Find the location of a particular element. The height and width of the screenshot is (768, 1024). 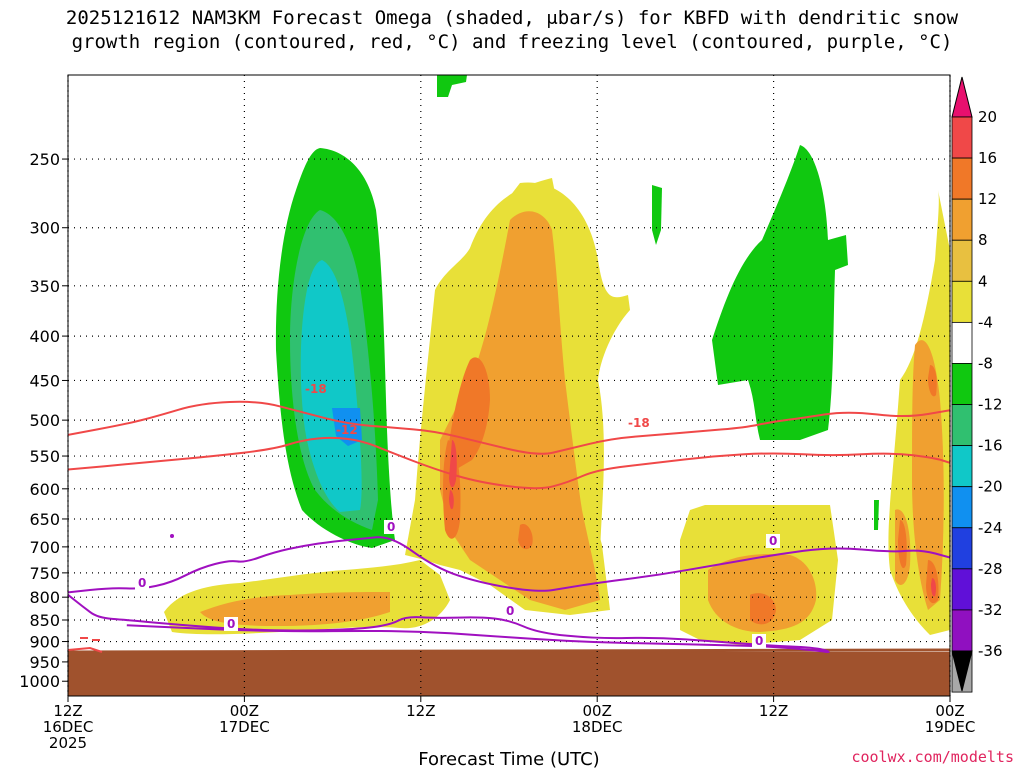

y-tick-label: 300 is located at coordinates (44, 228).